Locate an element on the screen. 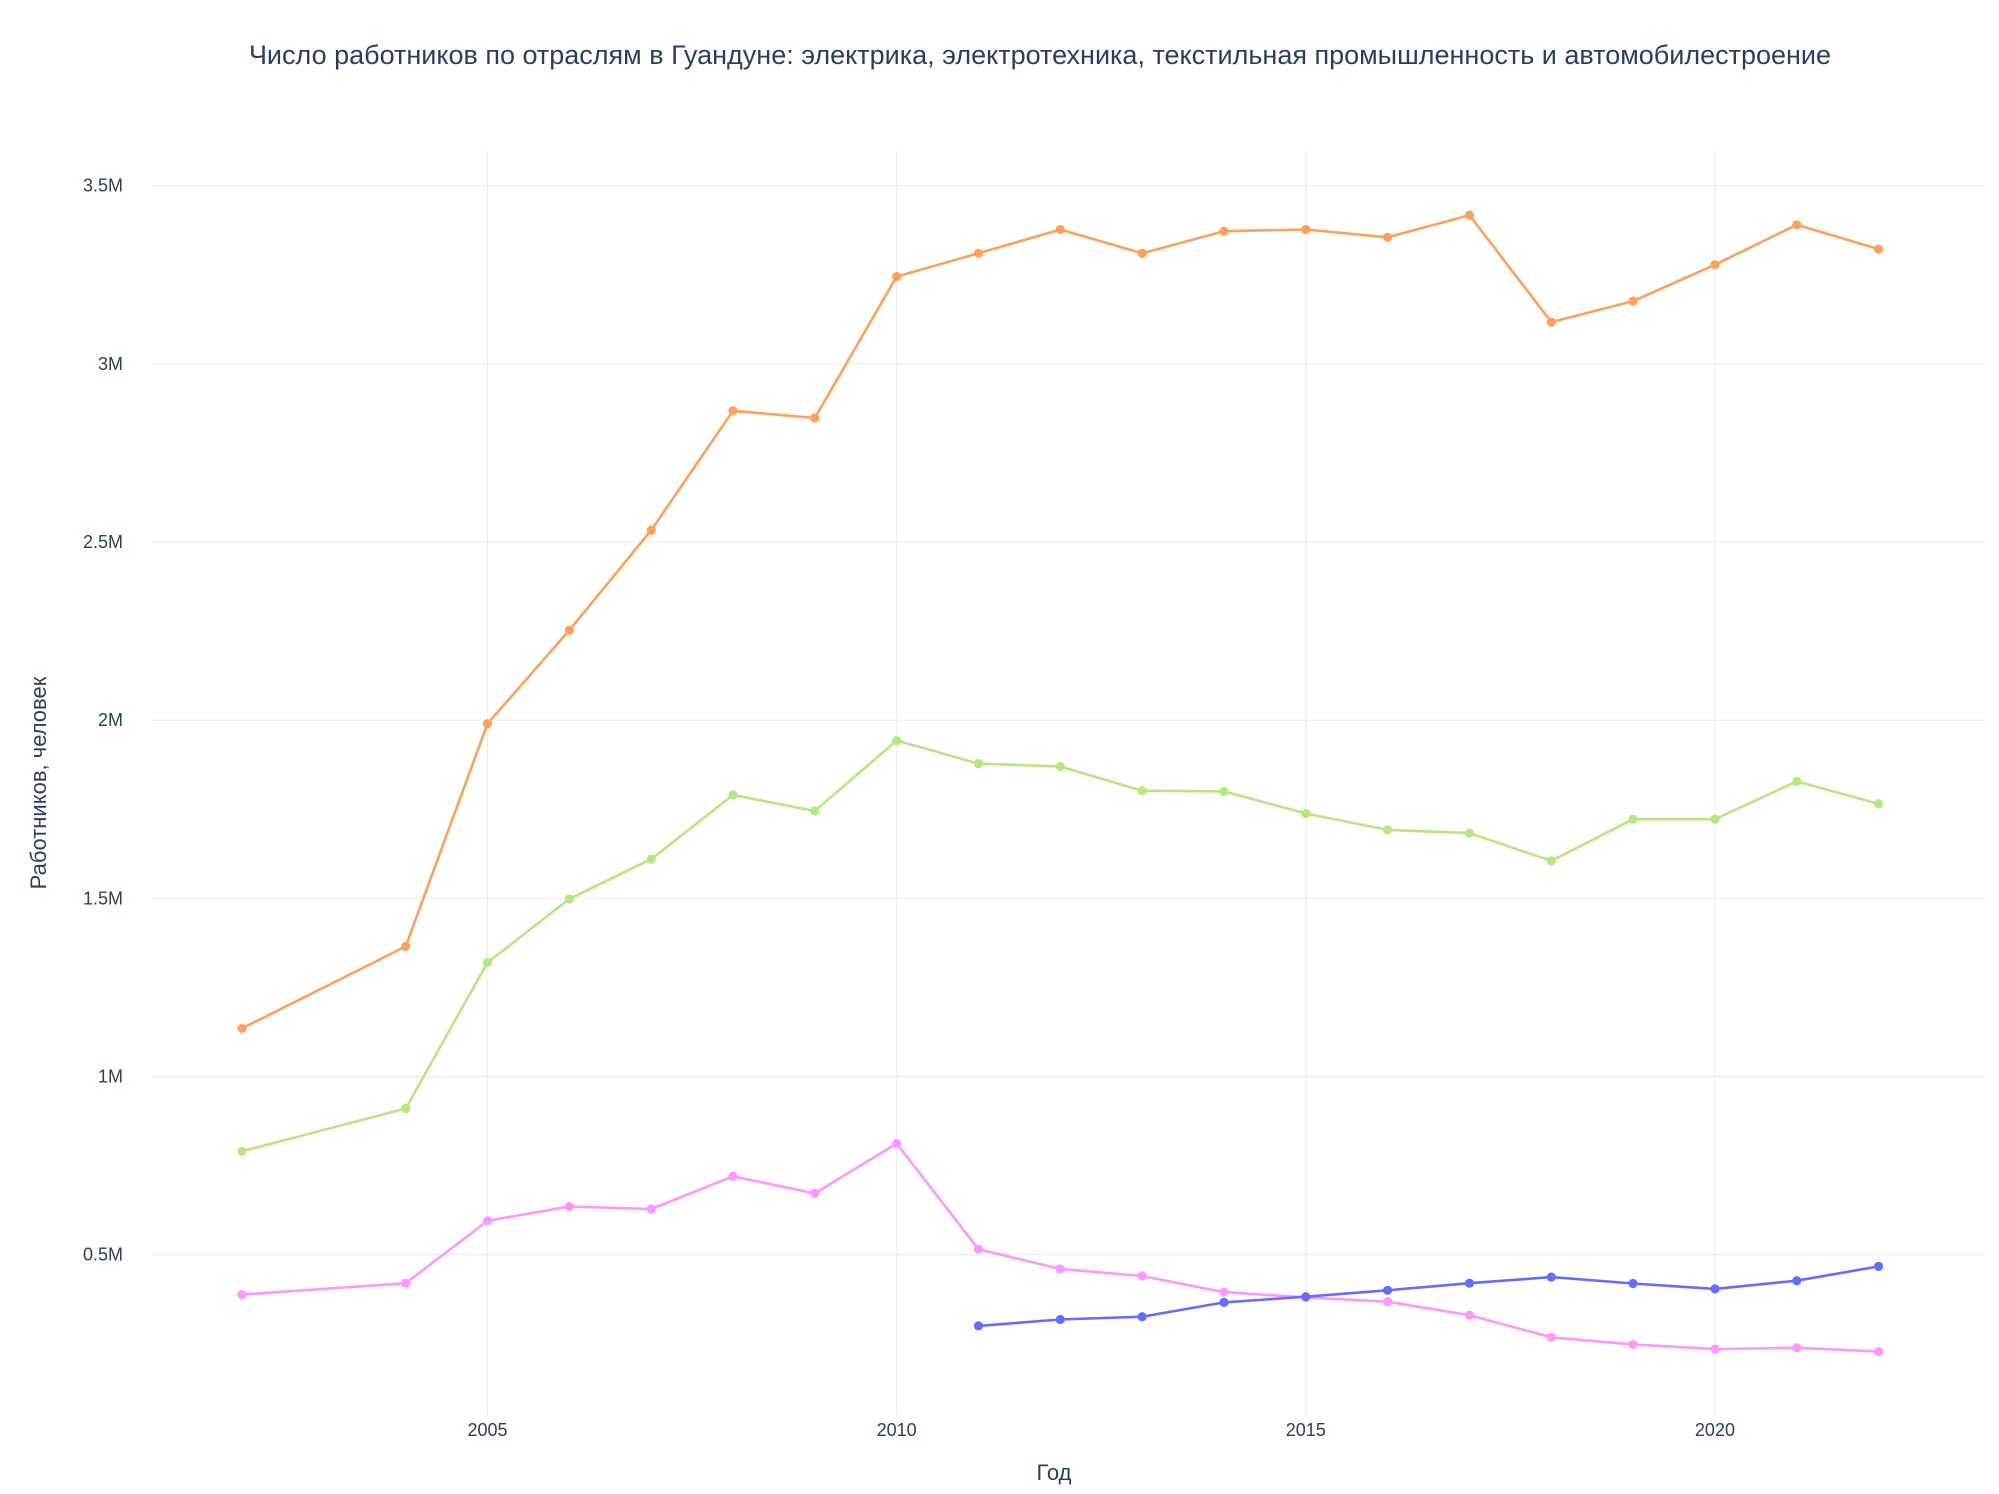 Image resolution: width=1999 pixels, height=1494 pixels. x-tick-label: 2010 is located at coordinates (897, 1430).